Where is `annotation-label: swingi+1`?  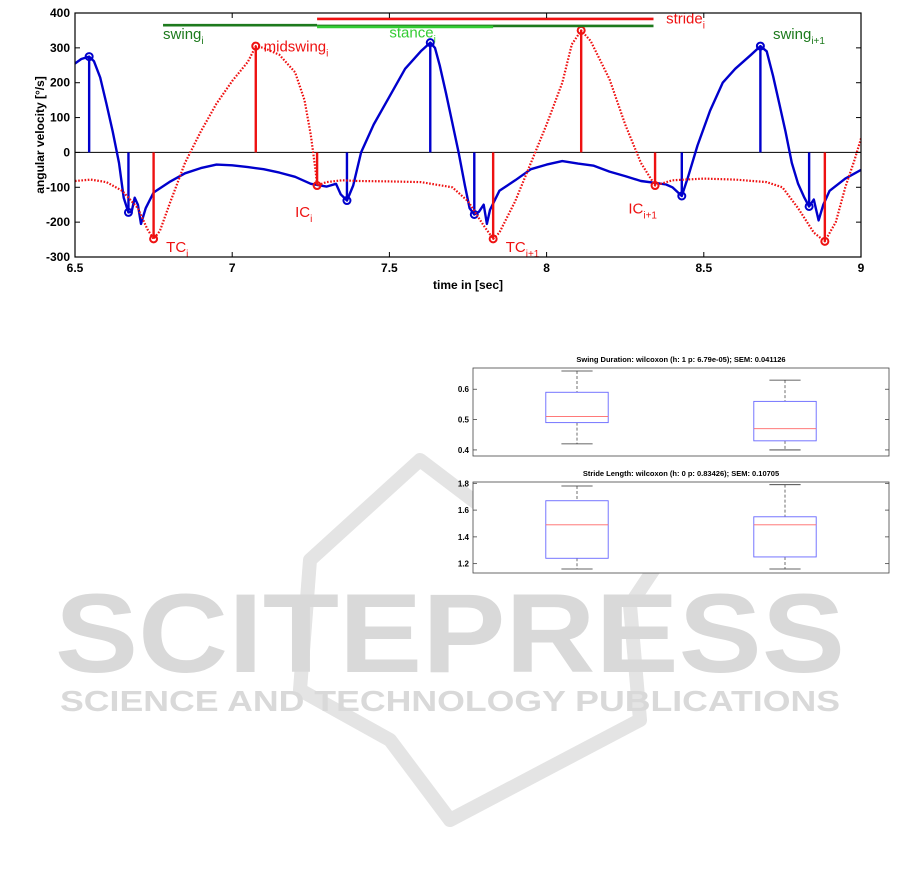
annotation-label: swingi+1 is located at coordinates (799, 36).